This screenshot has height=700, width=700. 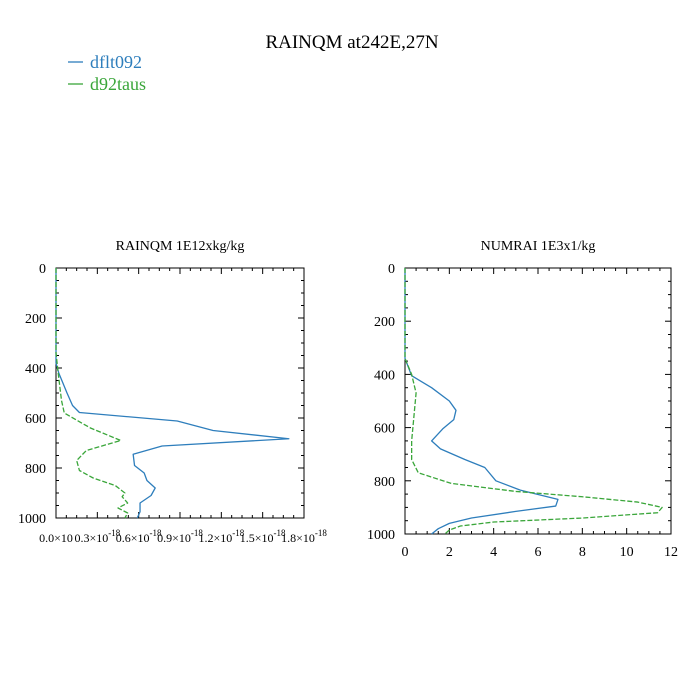 I want to click on chart-1-xtick-label-base: 4, so click(x=493, y=552).